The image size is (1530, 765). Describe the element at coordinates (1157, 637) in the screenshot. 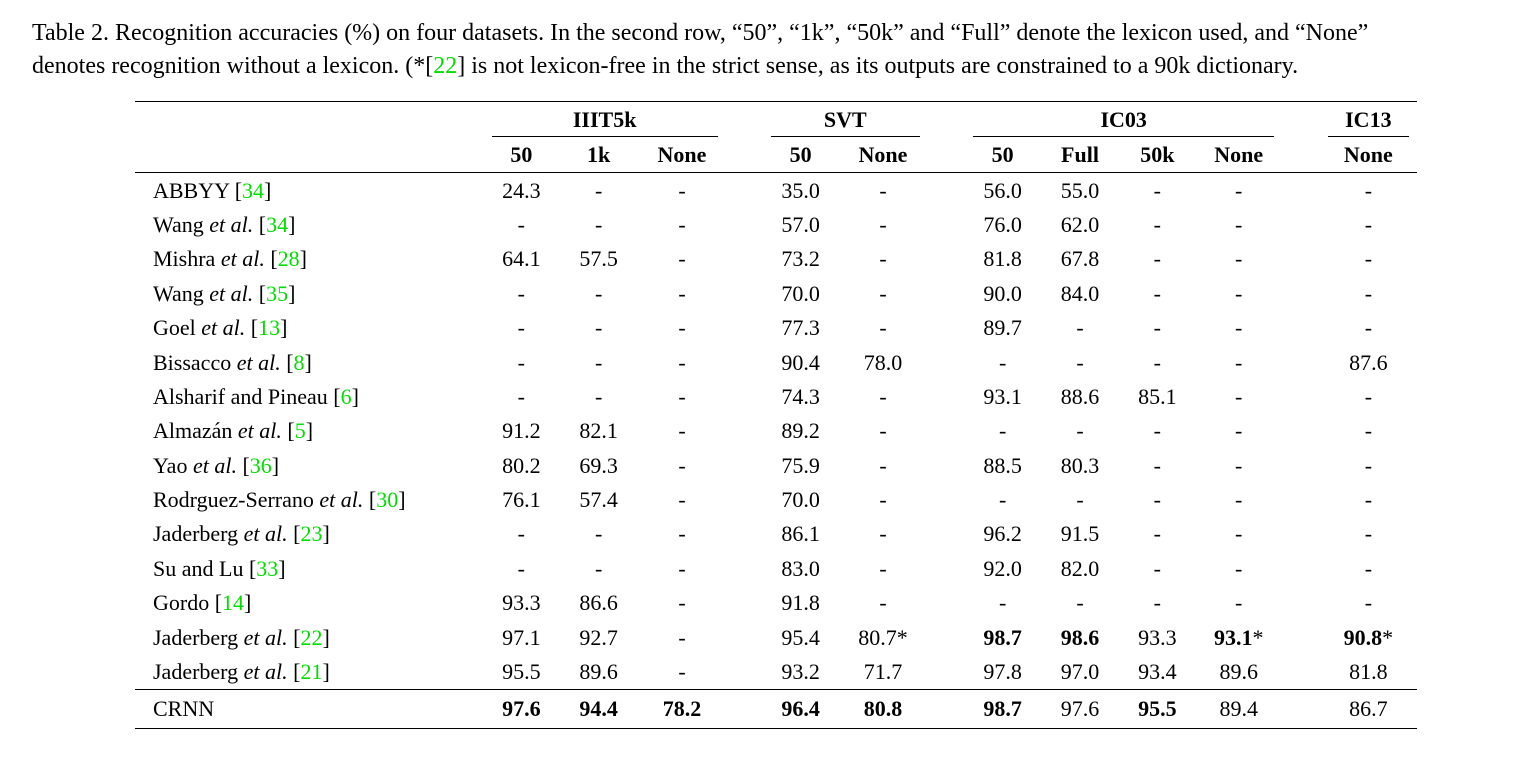

I see `value-cell: 93.3` at that location.